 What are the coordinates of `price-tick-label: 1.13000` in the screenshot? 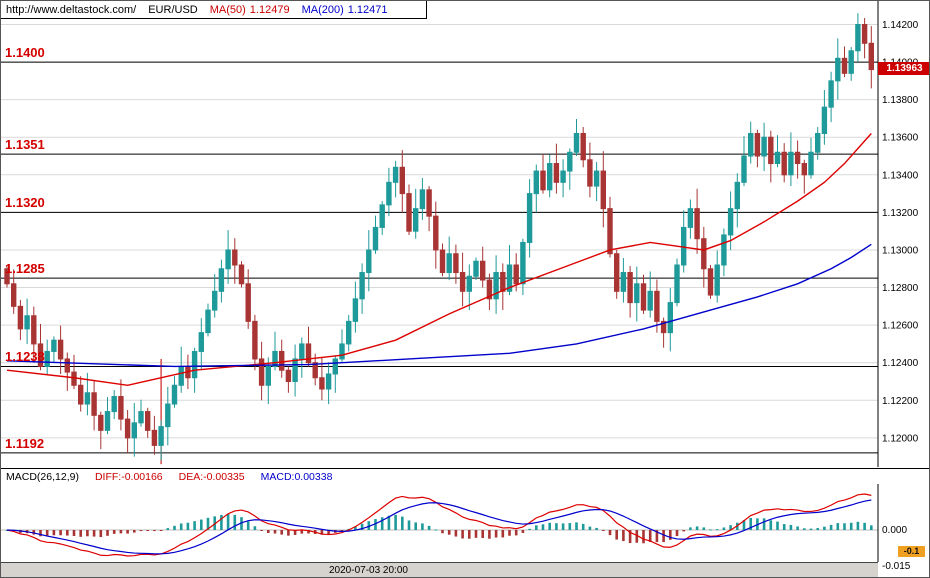 It's located at (900, 250).